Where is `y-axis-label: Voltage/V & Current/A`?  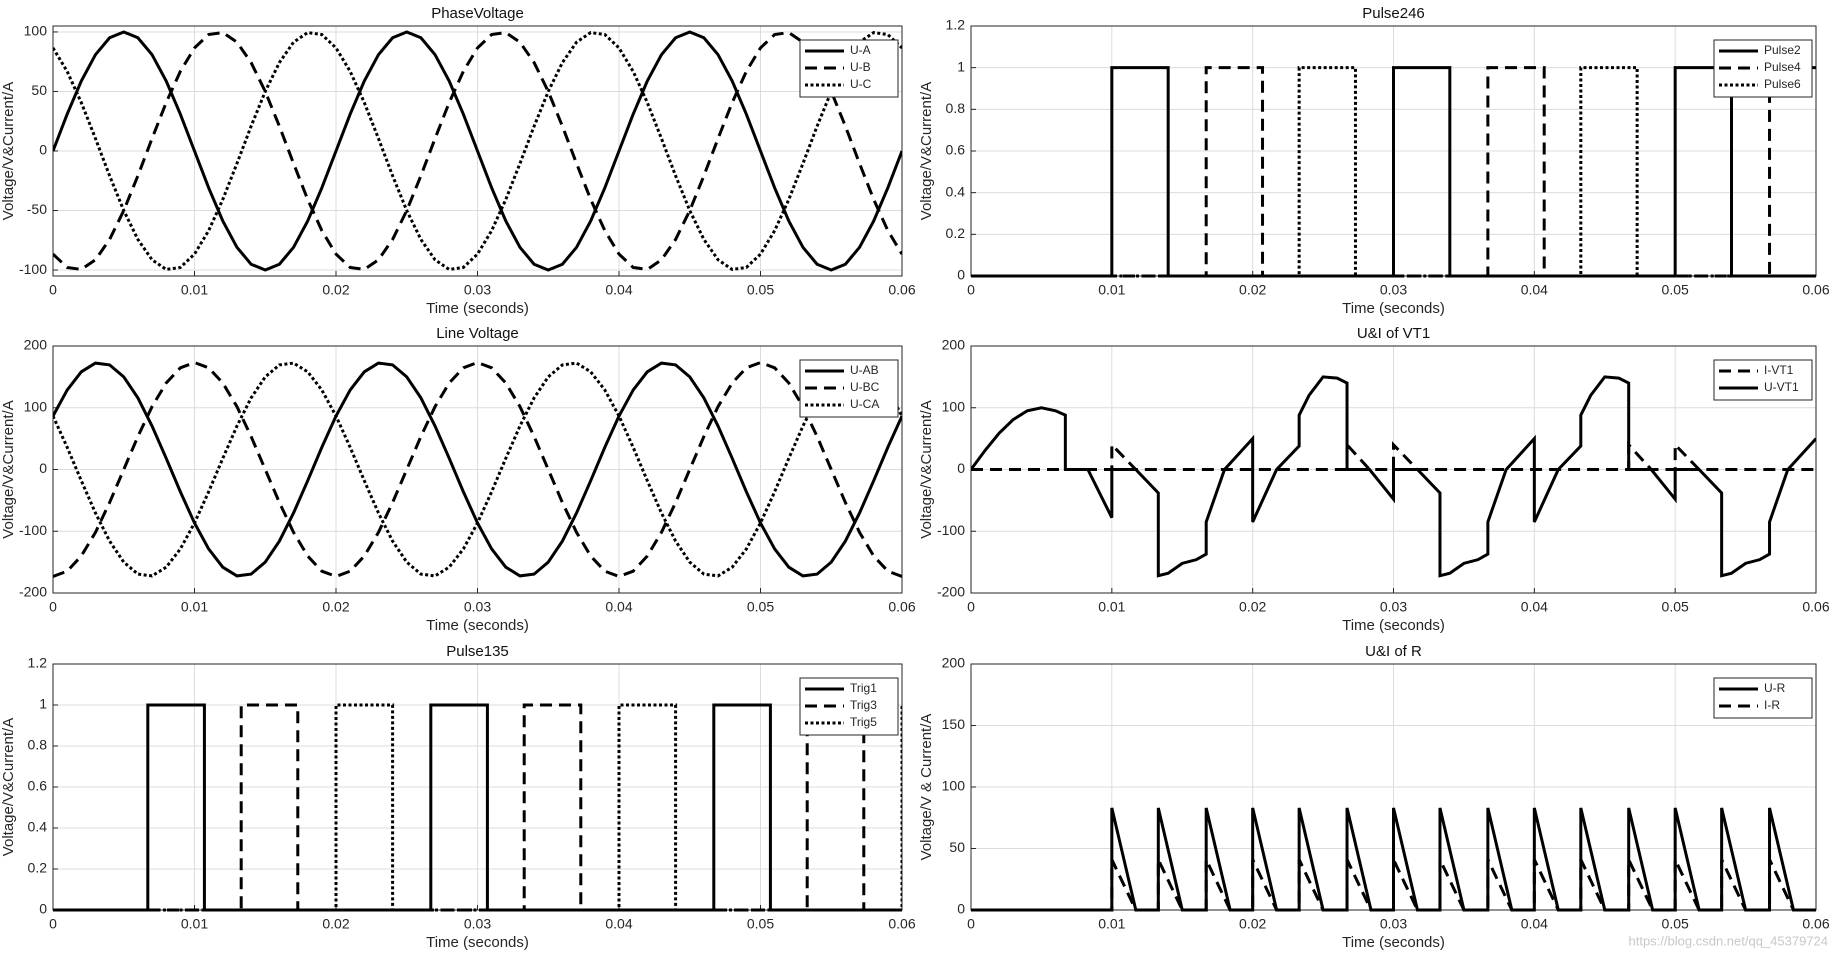
y-axis-label: Voltage/V & Current/A is located at coordinates (926, 787).